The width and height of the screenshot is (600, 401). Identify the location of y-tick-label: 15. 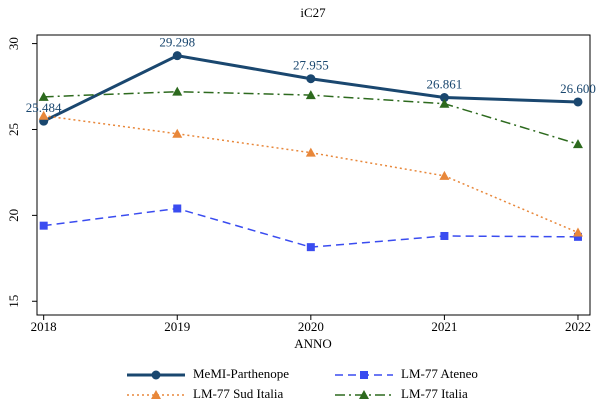
(13, 301).